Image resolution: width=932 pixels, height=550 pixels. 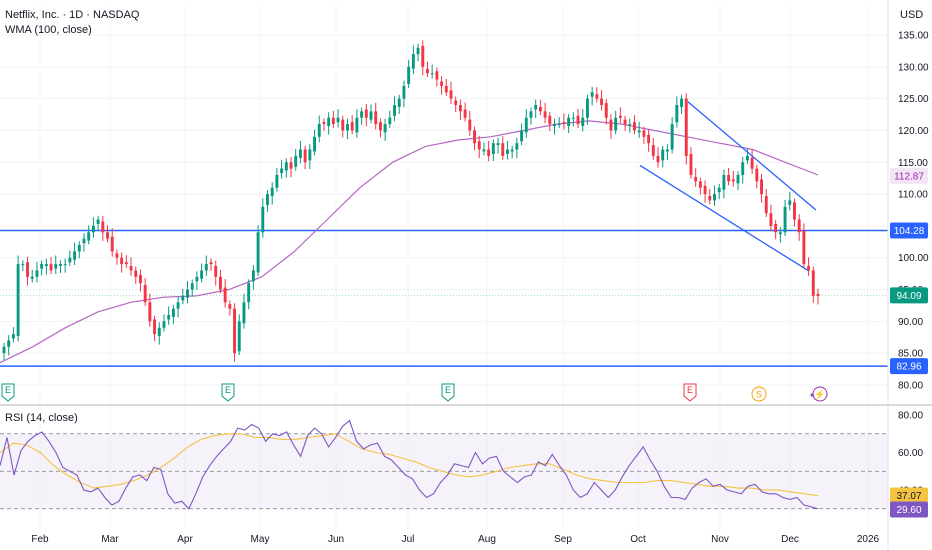 I want to click on wma-legend: WMA (100, close), so click(x=48, y=30).